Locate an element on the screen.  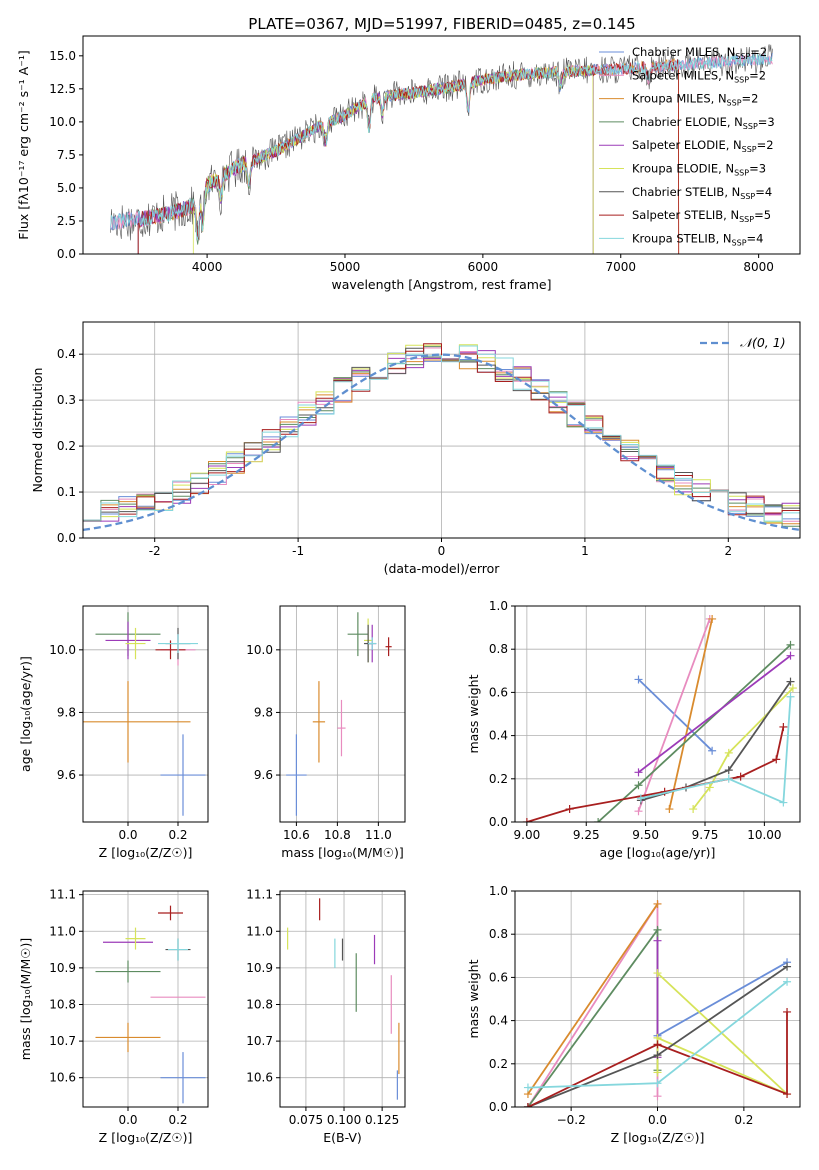
legend-nssp: =5 is located at coordinates (762, 215).